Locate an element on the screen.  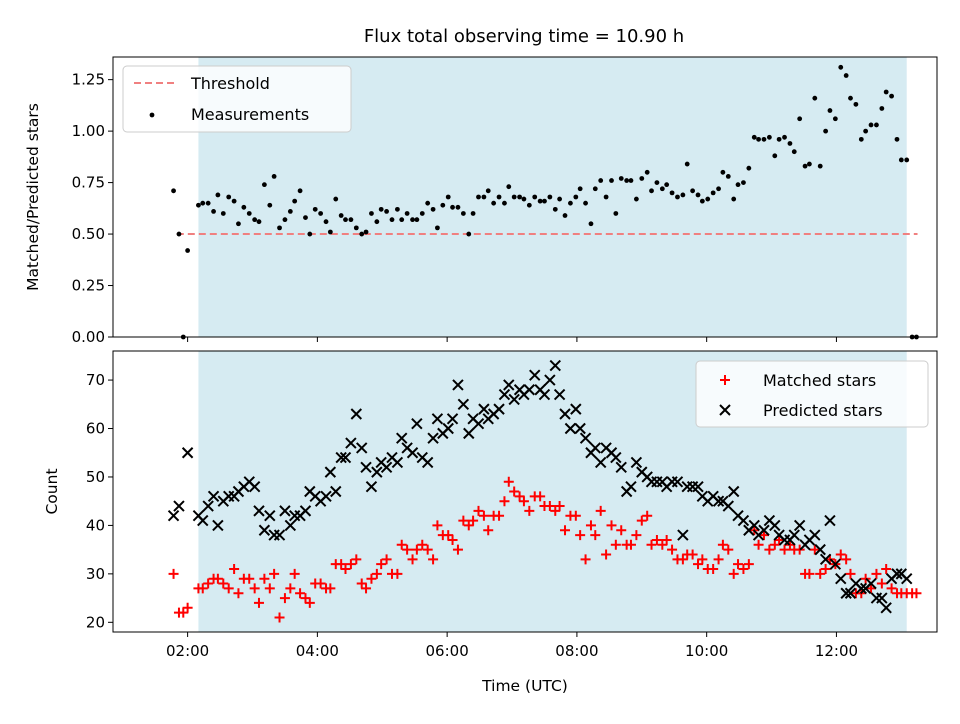
x-tick-label: 10:00 is located at coordinates (706, 651).